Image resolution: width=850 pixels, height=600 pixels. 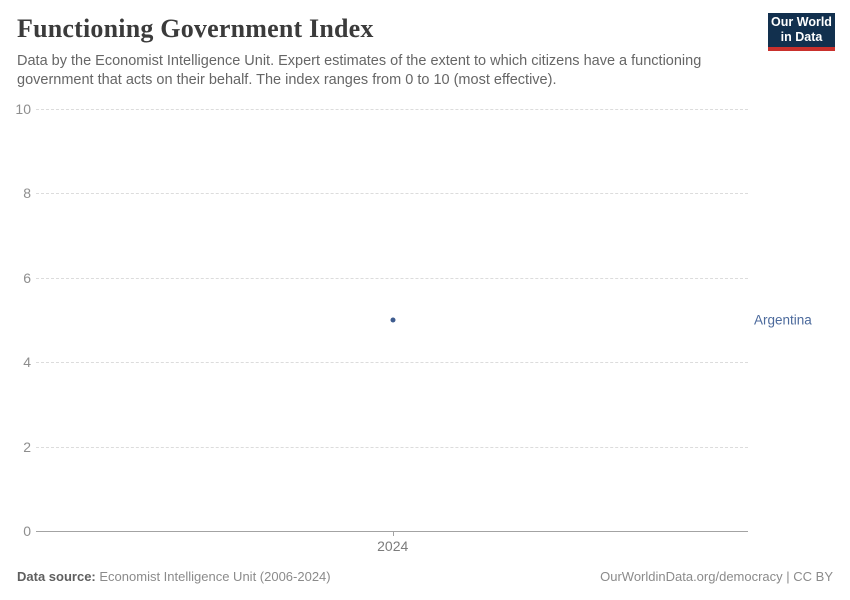 I want to click on page-title: Functioning Government Index, so click(x=195, y=28).